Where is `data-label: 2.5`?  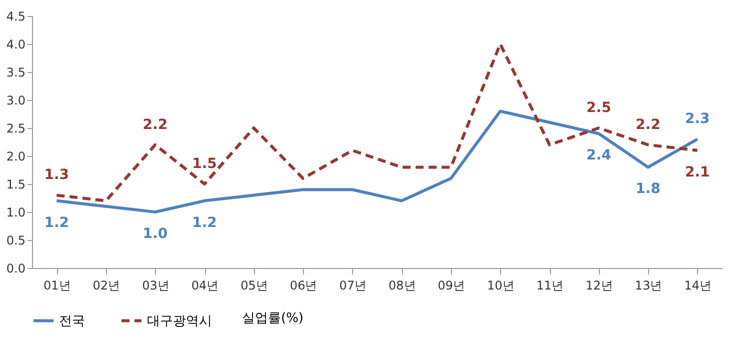 data-label: 2.5 is located at coordinates (599, 108).